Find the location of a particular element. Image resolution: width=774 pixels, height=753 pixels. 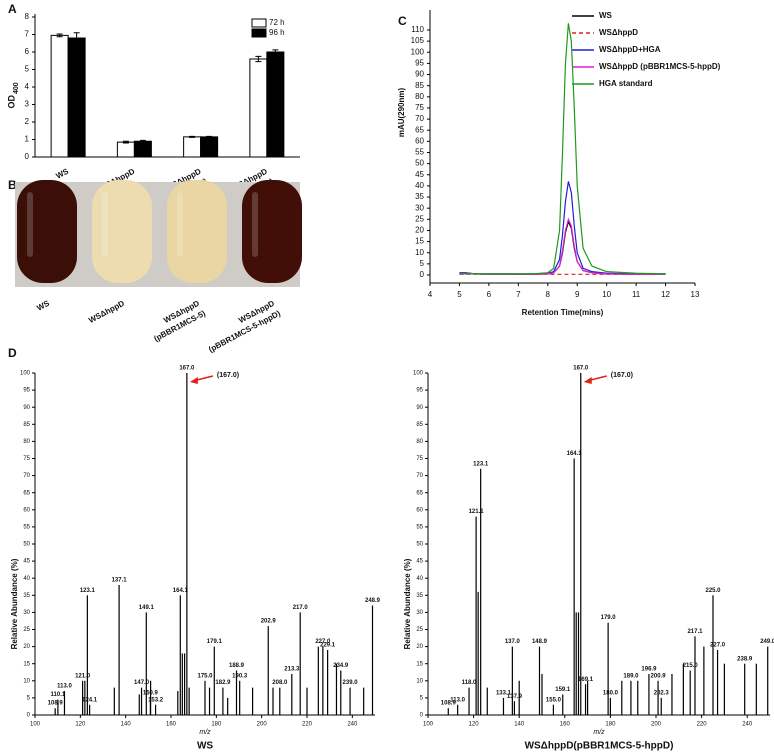

peak-label: 202.9 is located at coordinates (269, 622).